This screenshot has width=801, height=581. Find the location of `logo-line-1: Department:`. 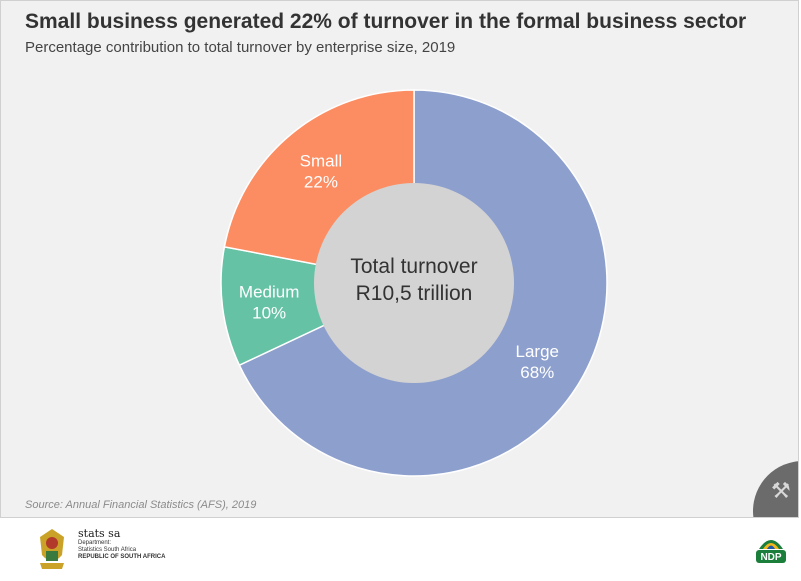

logo-line-1: Department: is located at coordinates (95, 543).